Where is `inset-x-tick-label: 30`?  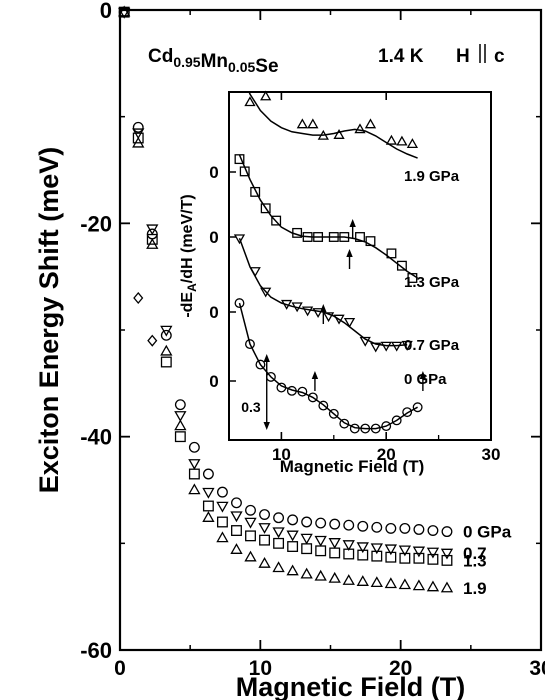
inset-x-tick-label: 30 is located at coordinates (491, 454).